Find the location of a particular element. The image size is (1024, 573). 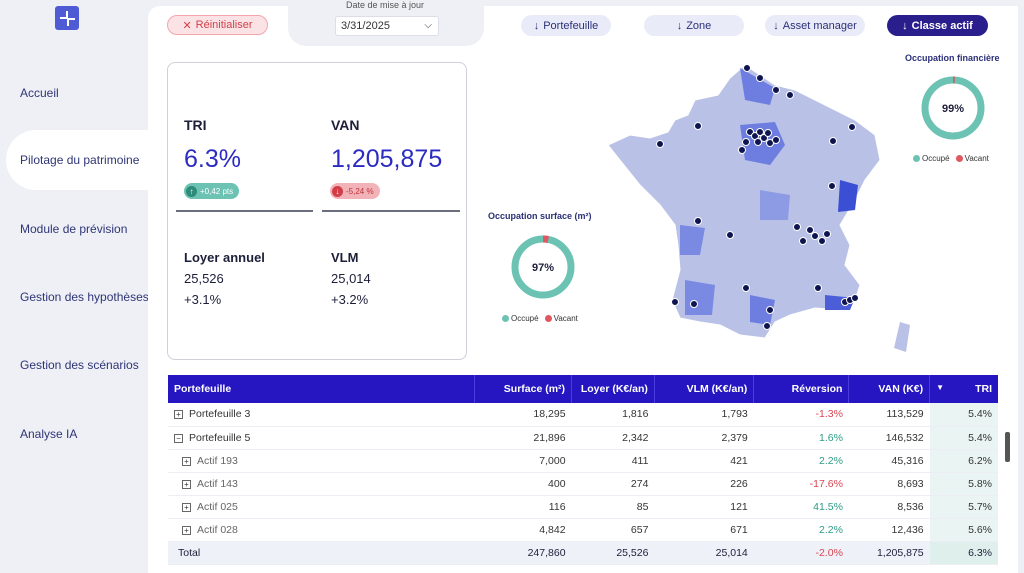

table-row: + Actif 143 400 274 226 -17.6% 8,693 5.8% is located at coordinates (583, 484).